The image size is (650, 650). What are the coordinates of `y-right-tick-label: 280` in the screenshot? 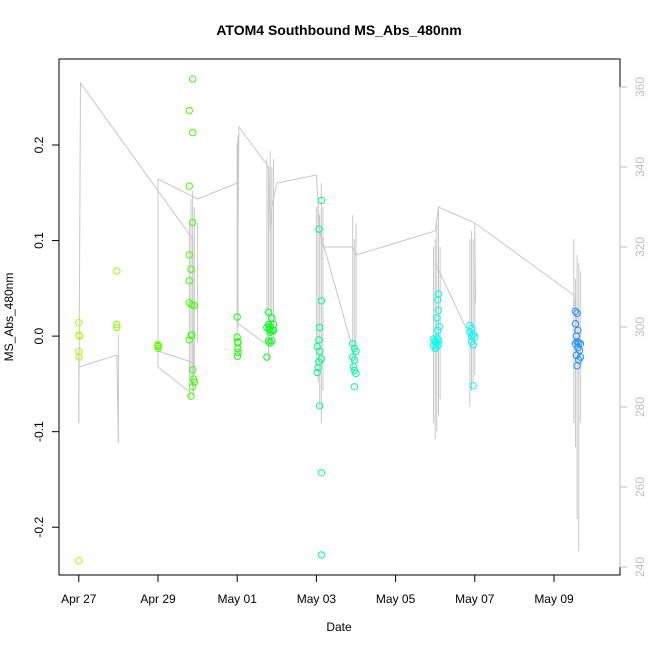 It's located at (640, 407).